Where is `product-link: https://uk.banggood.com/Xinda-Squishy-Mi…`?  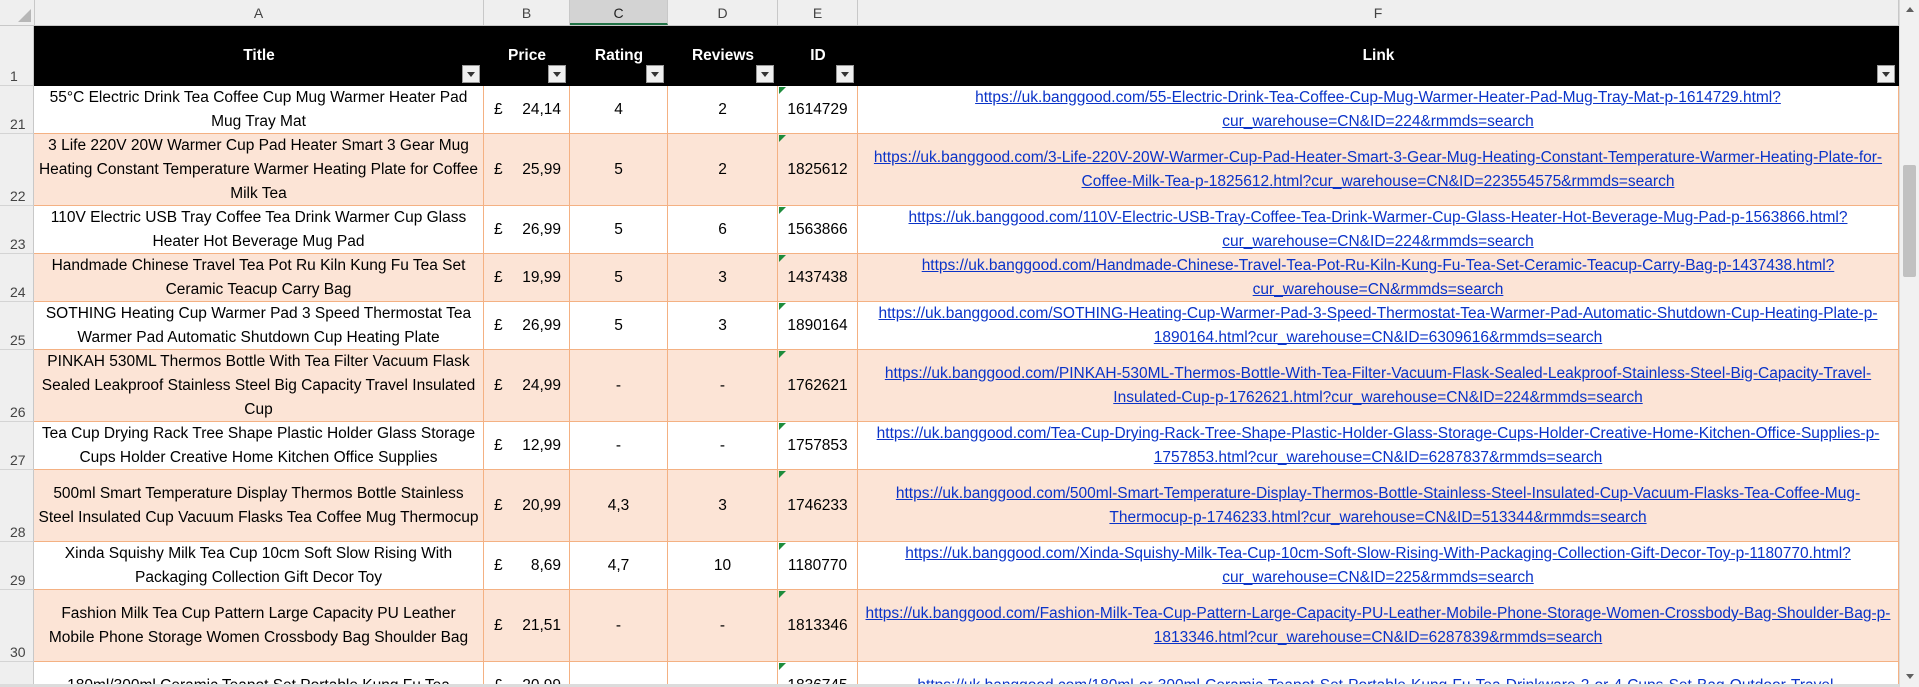 product-link: https://uk.banggood.com/Xinda-Squishy-Mi… is located at coordinates (1378, 565).